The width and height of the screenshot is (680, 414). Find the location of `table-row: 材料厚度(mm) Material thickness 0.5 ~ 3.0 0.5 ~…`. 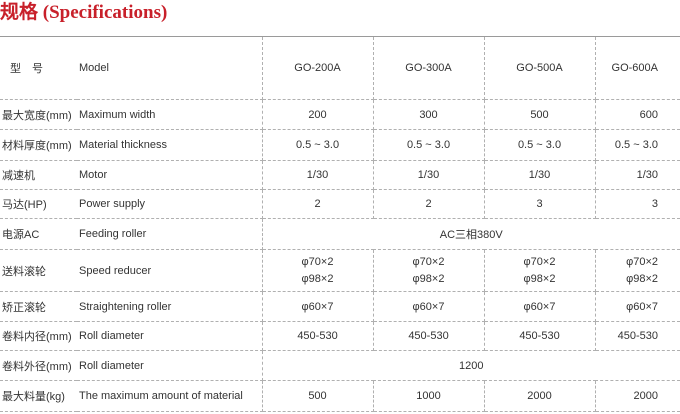

table-row: 材料厚度(mm) Material thickness 0.5 ~ 3.0 0.5 ~… is located at coordinates (340, 145).